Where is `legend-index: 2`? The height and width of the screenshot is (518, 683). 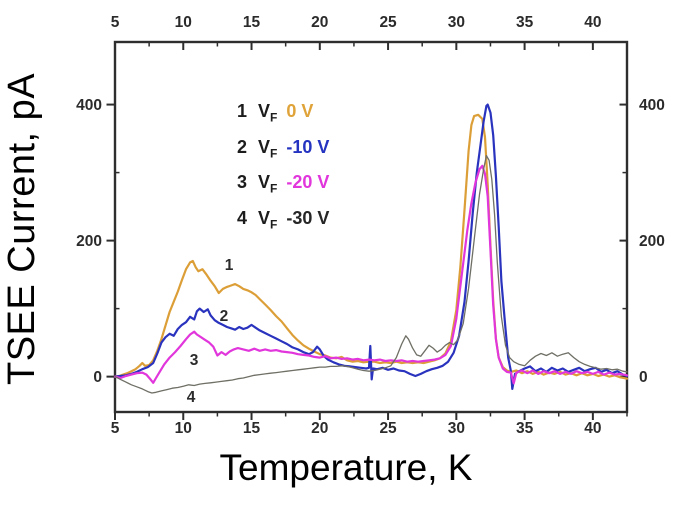
legend-index: 2 is located at coordinates (242, 146).